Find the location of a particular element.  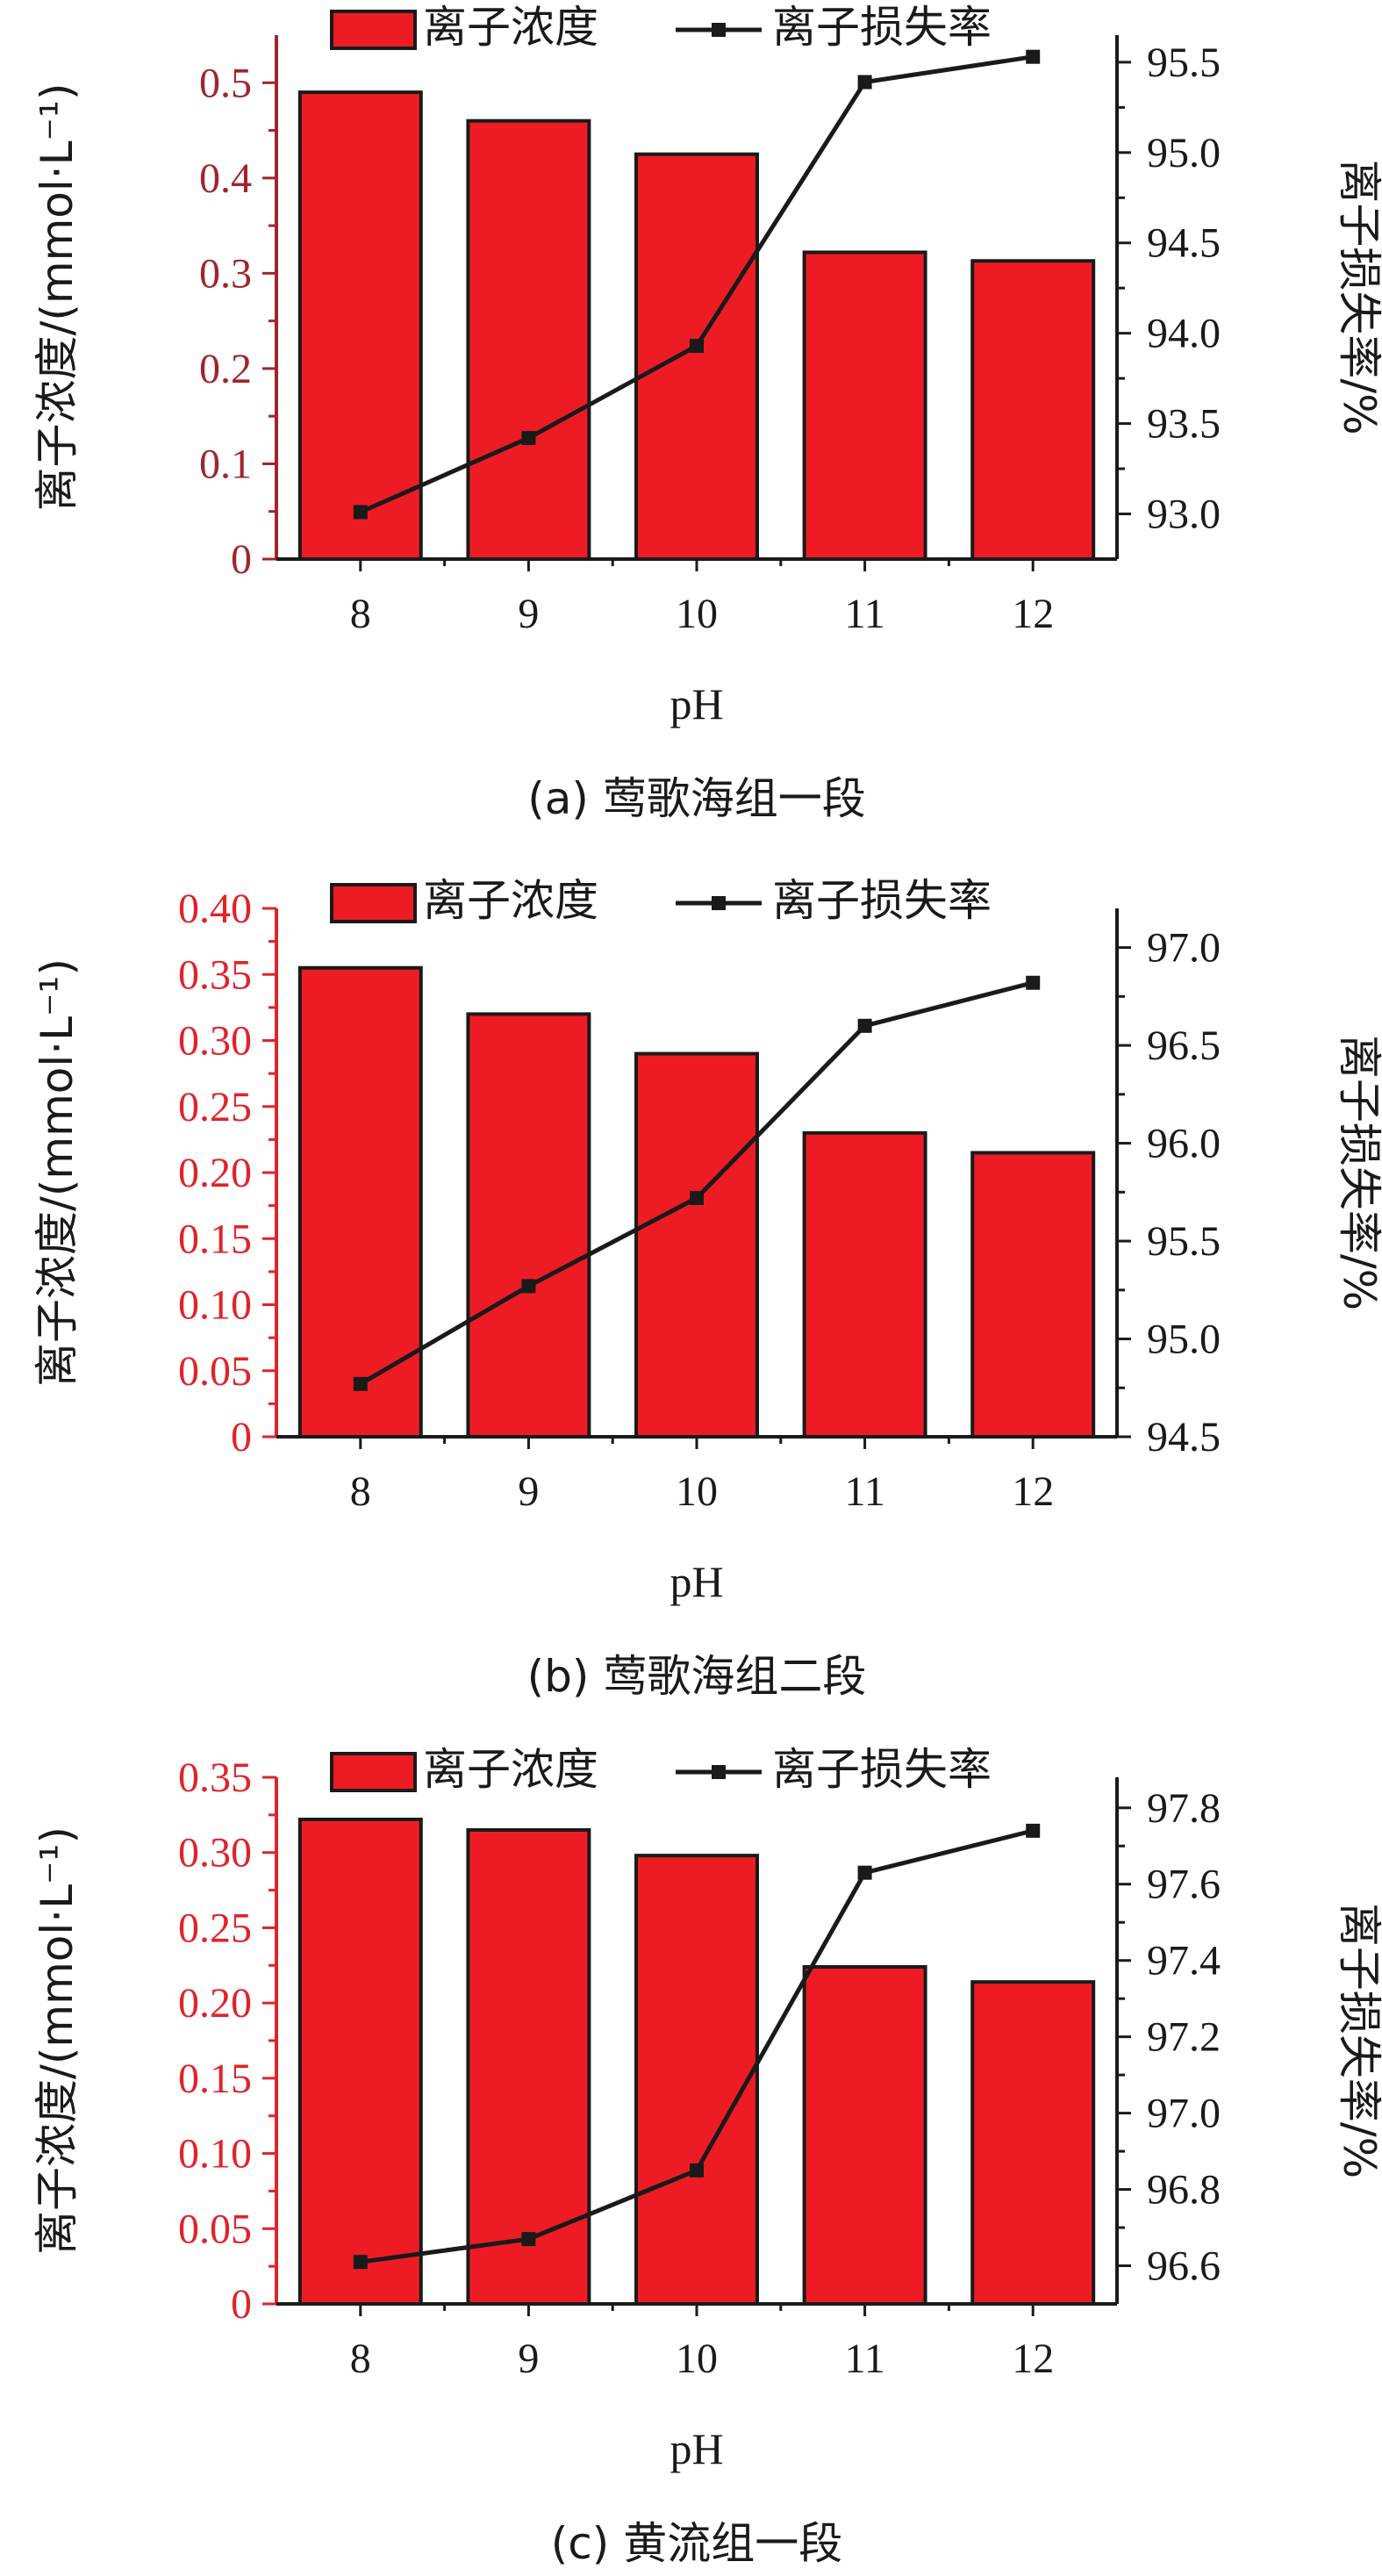

left-tick-label: 0.3 is located at coordinates (226, 273).